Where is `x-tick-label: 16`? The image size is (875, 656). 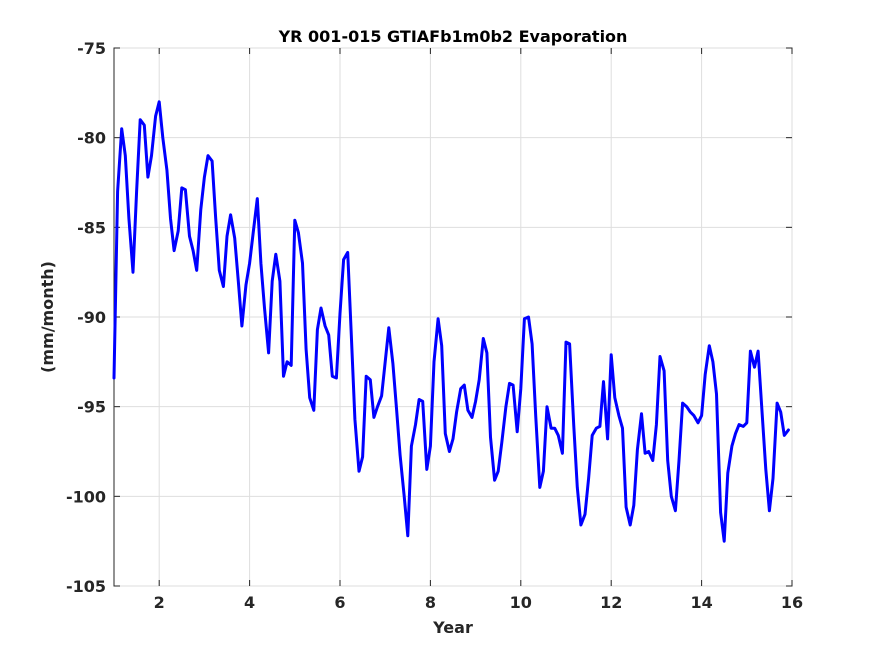
x-tick-label: 16 is located at coordinates (792, 602).